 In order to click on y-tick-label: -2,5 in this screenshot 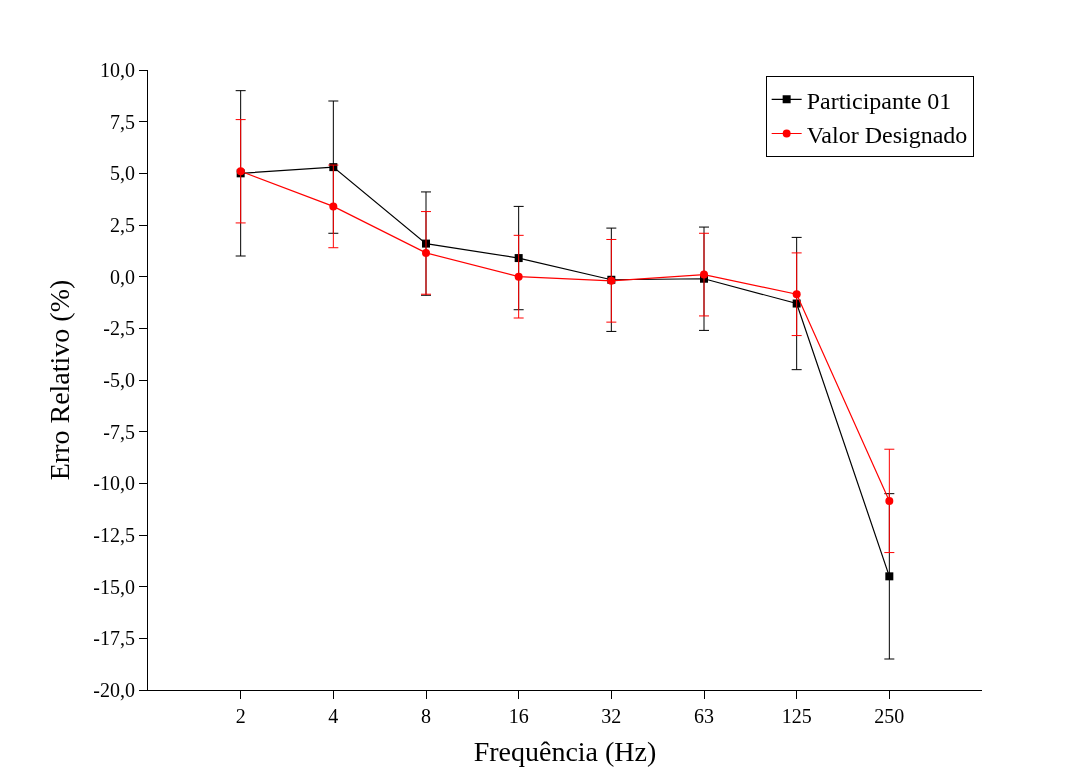, I will do `click(119, 328)`.